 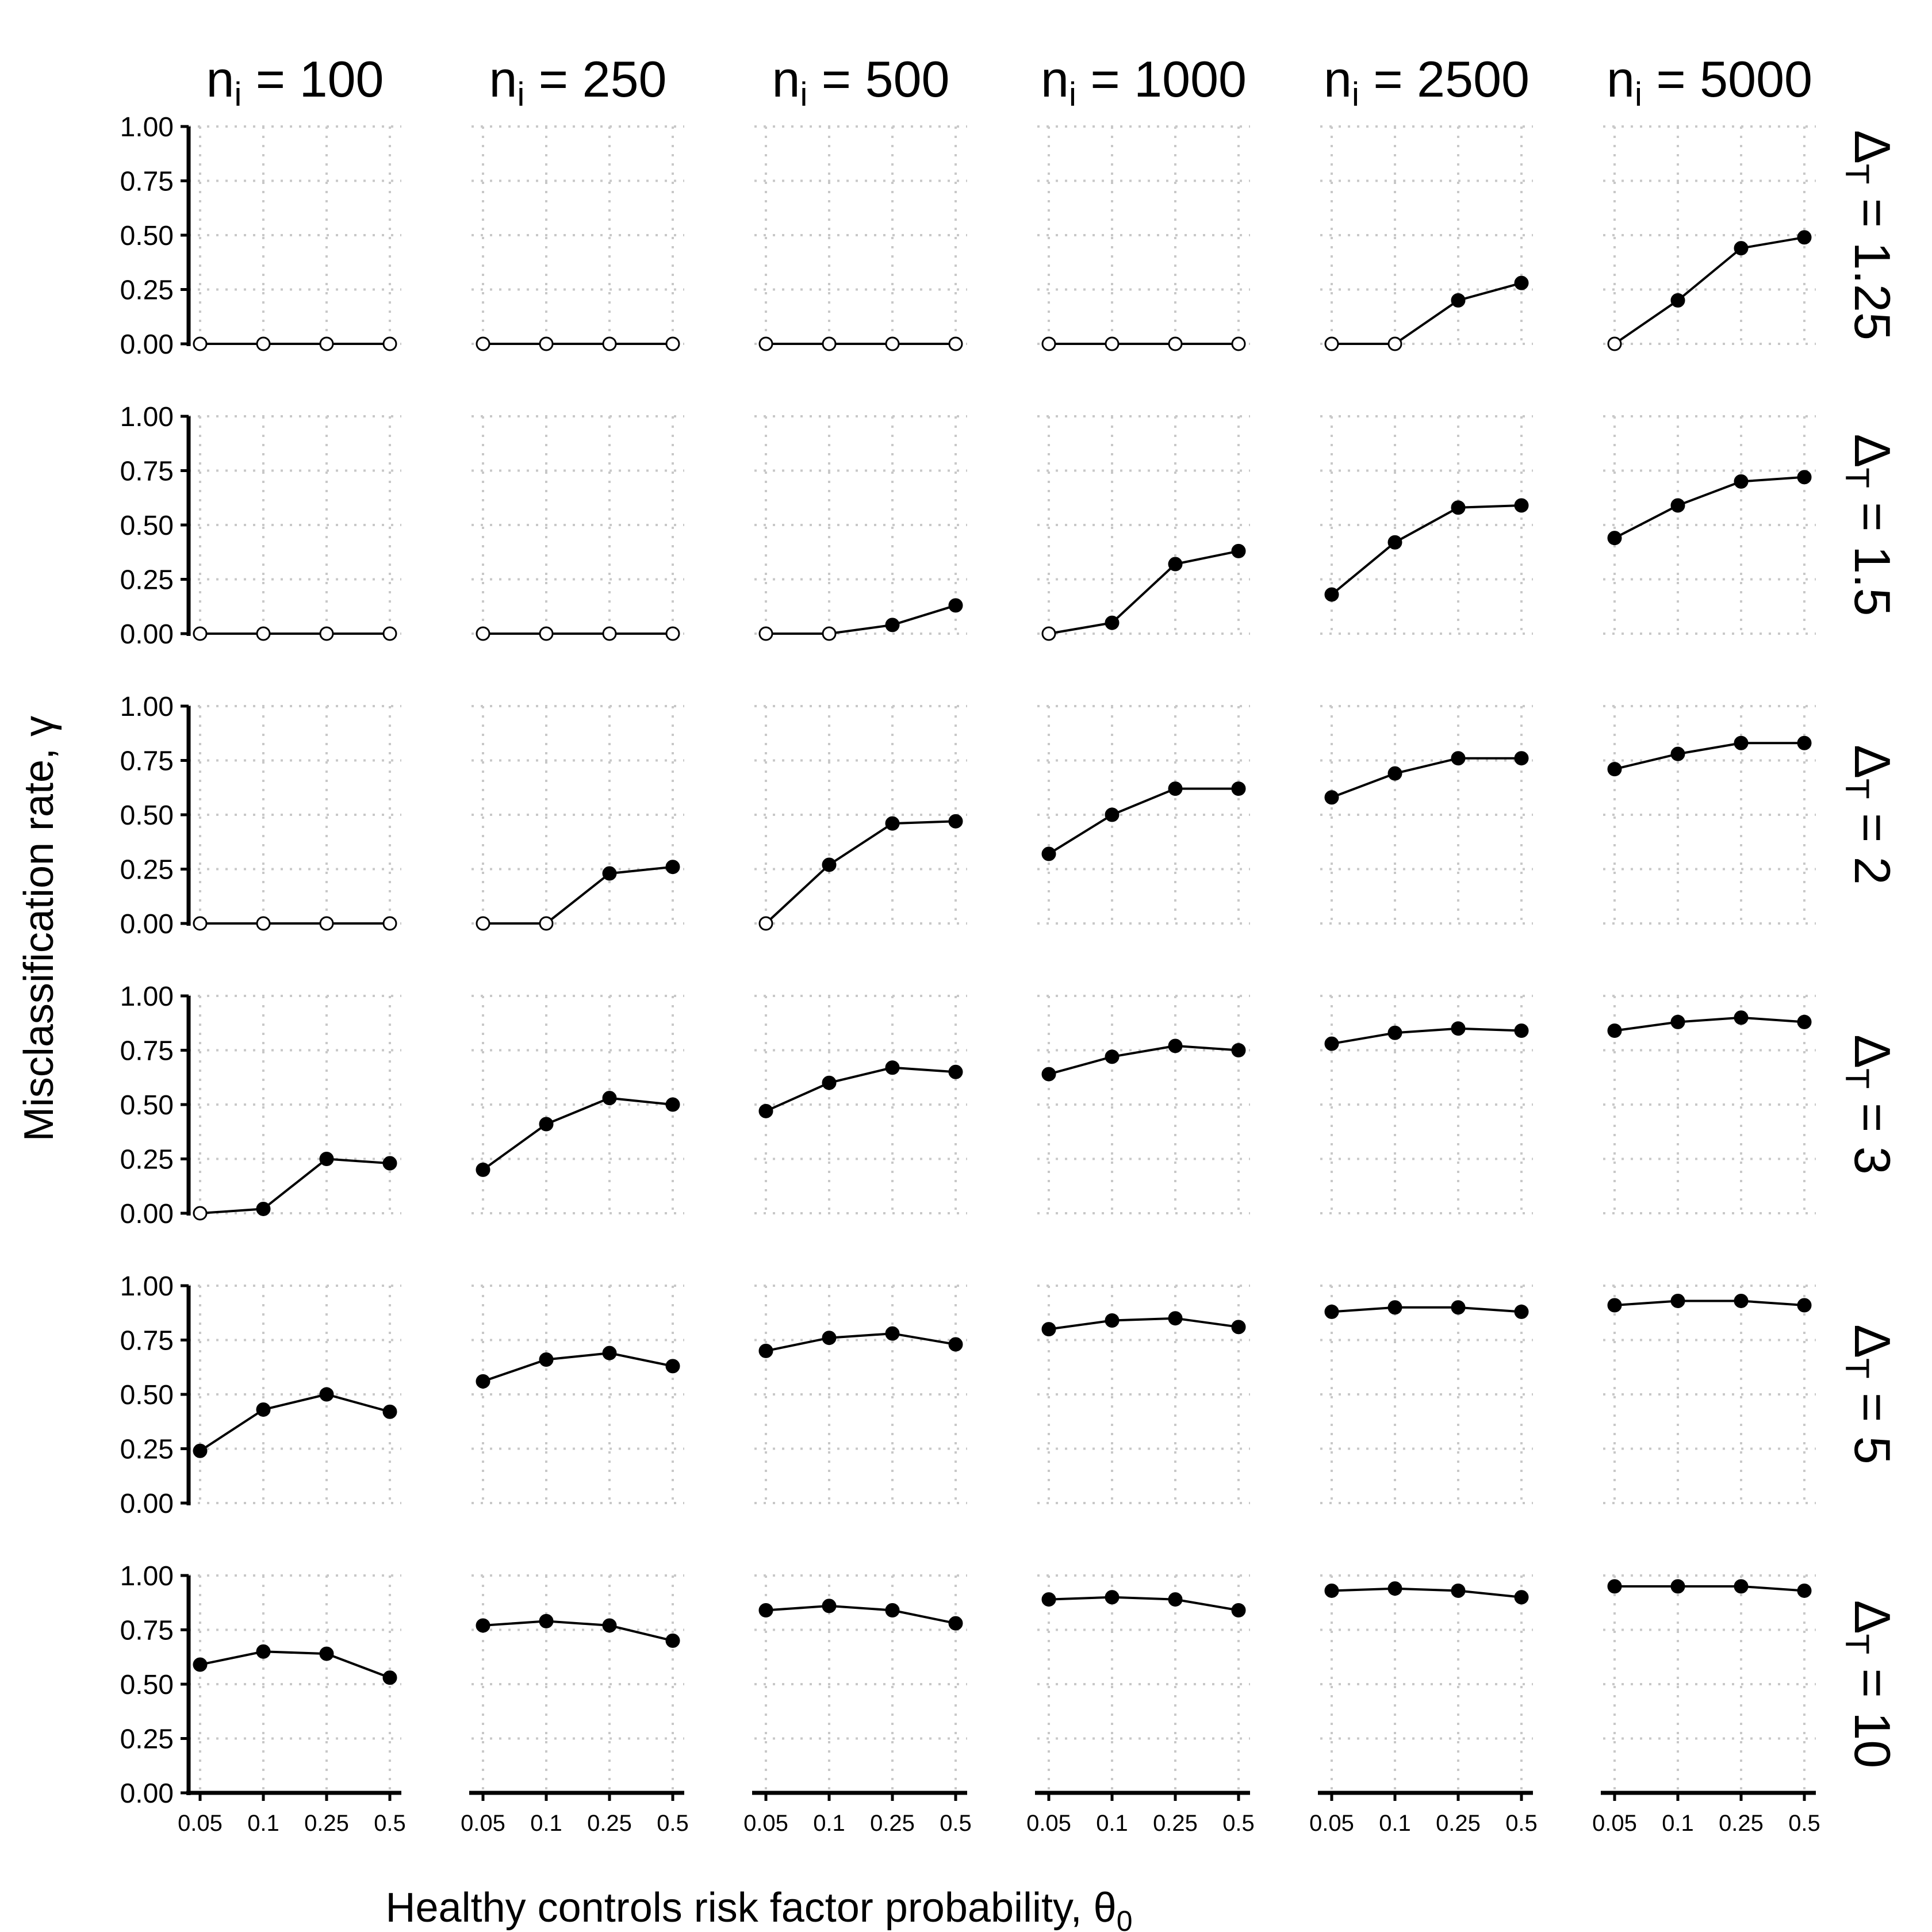 I want to click on strip-value: = 100, so click(x=312, y=79).